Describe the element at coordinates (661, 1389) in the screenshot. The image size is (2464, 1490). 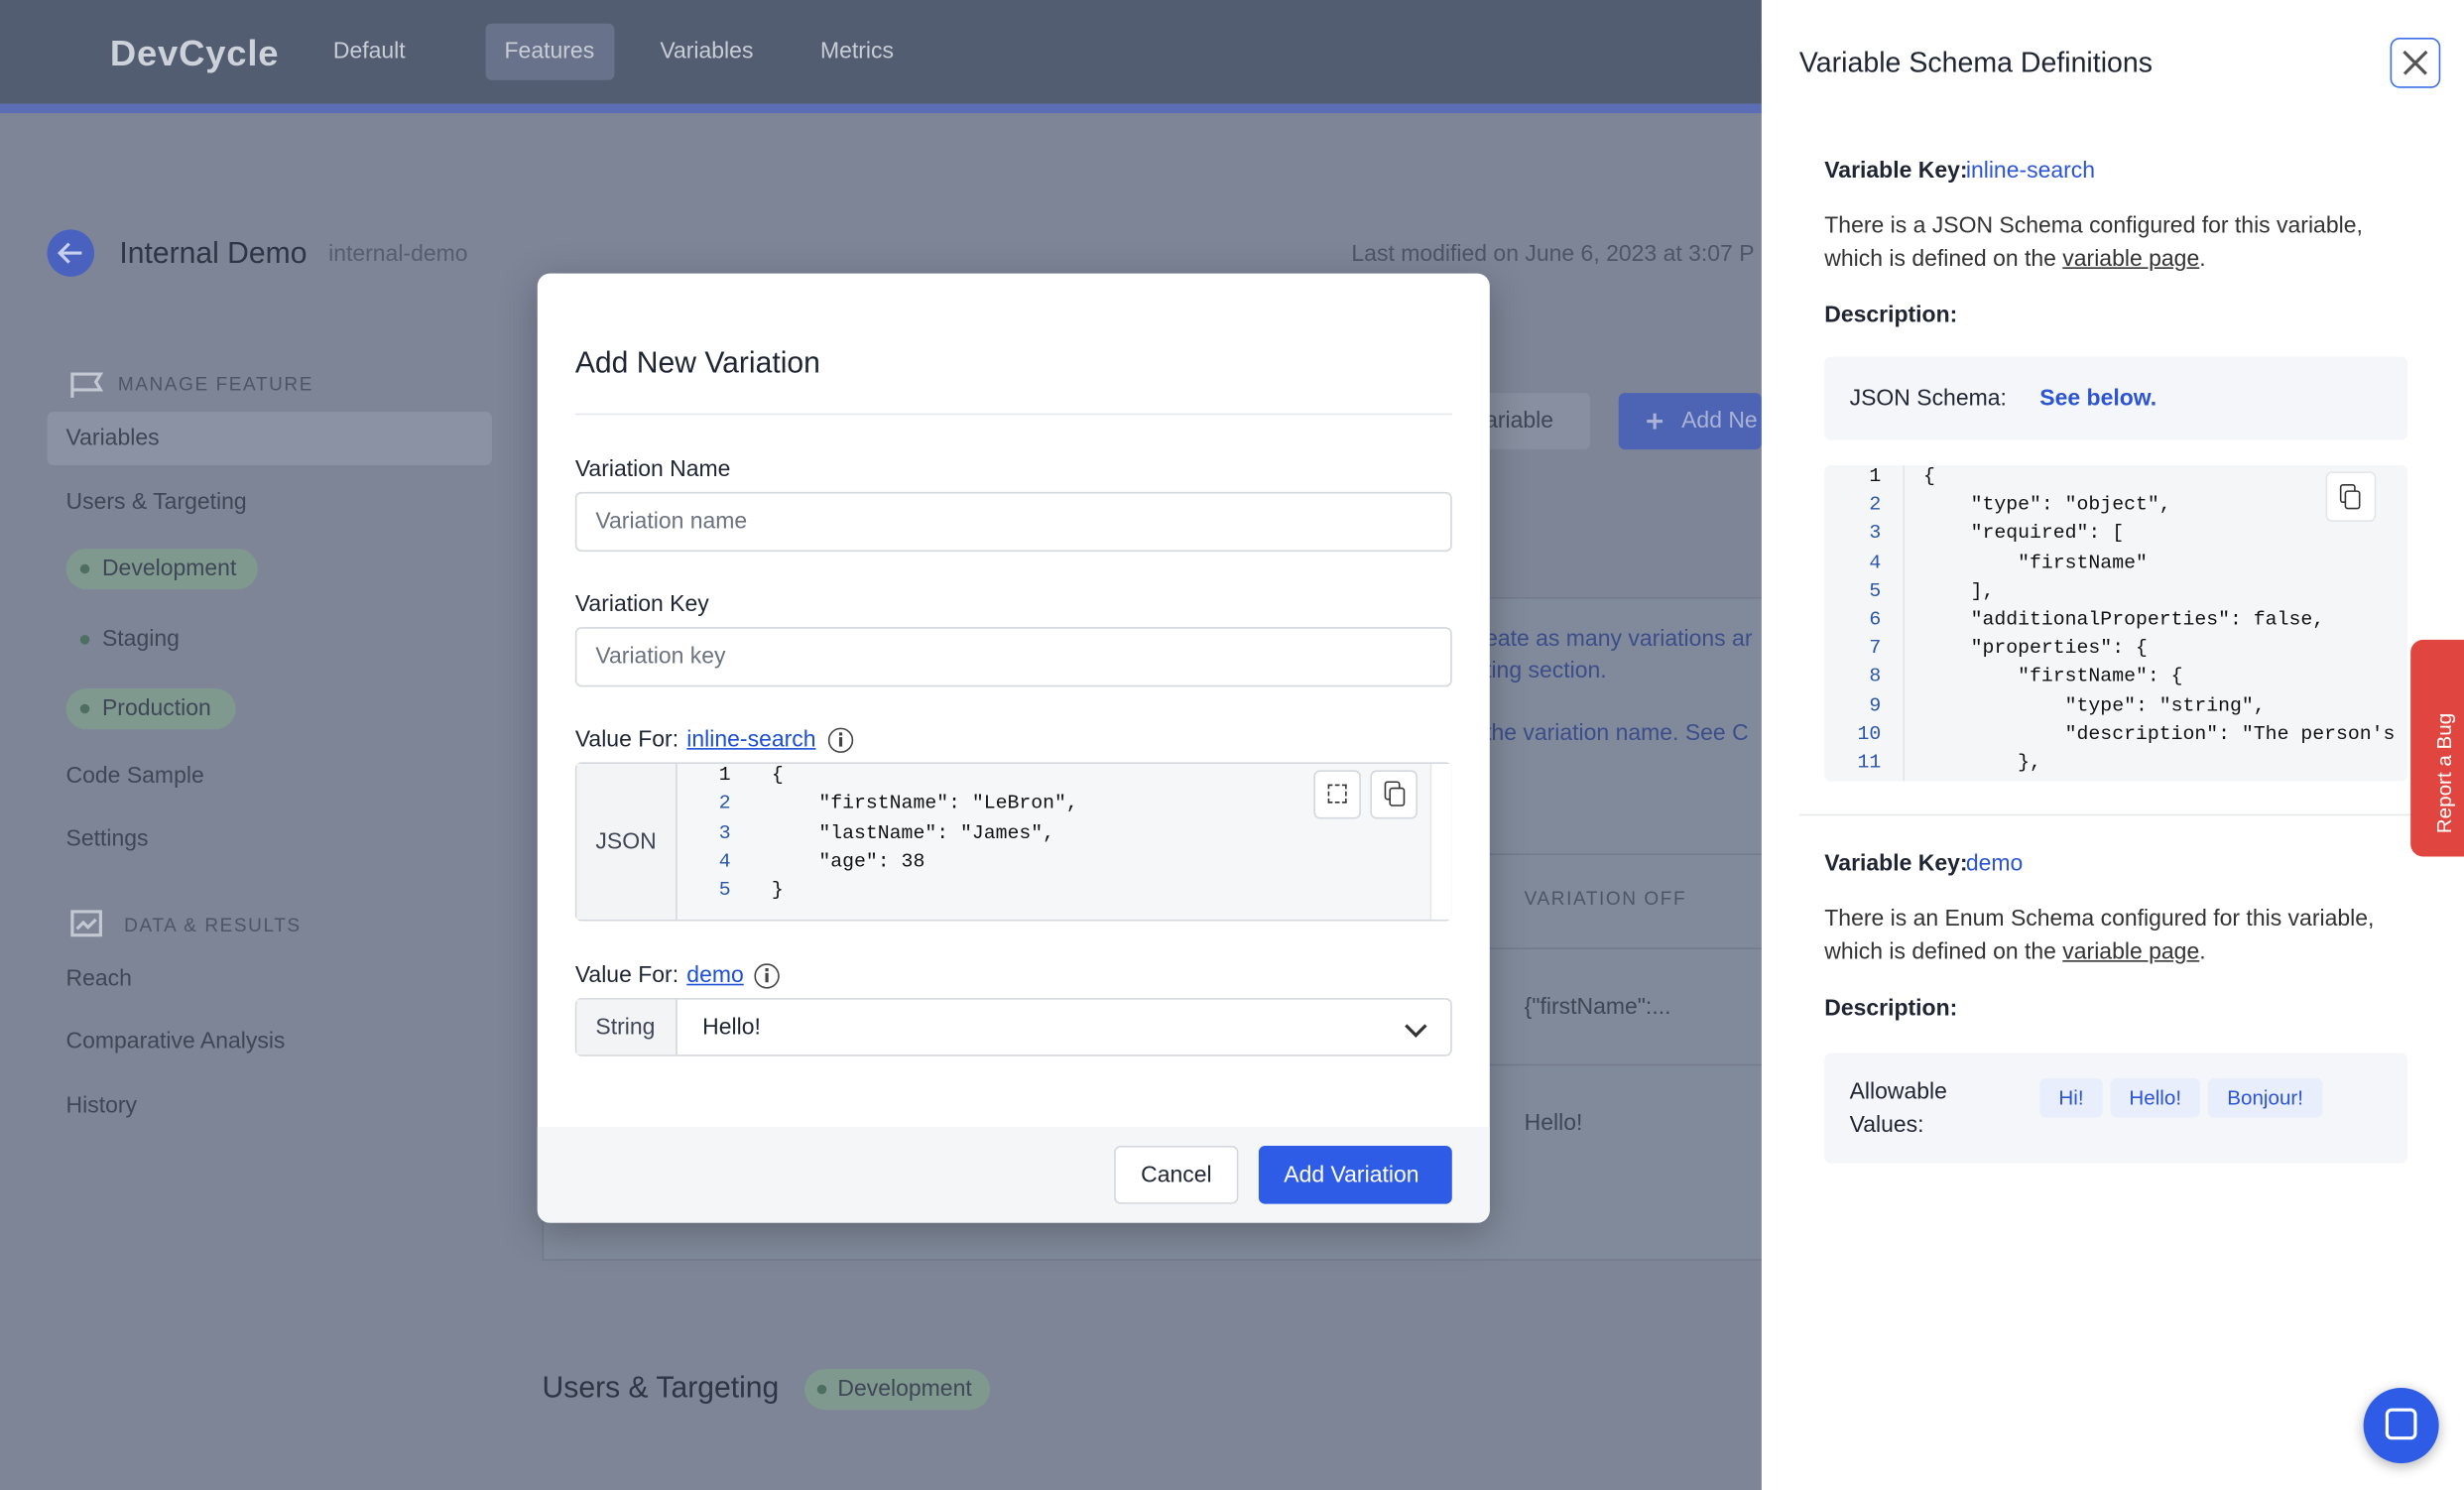
I see `section-title: Users & Targeting` at that location.